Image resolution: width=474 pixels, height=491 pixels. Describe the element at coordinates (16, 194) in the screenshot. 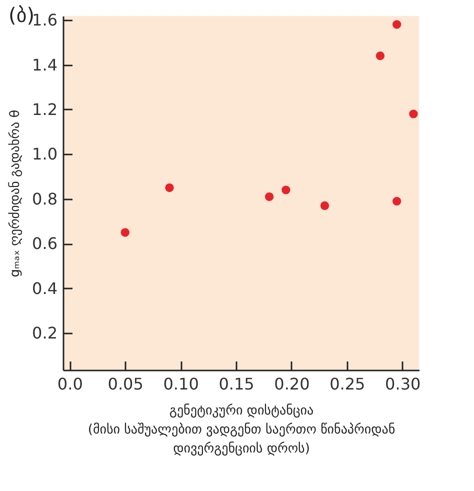

I see `y-axis-title: gₘₐₓ ღერძიდან გადახრა θ` at that location.